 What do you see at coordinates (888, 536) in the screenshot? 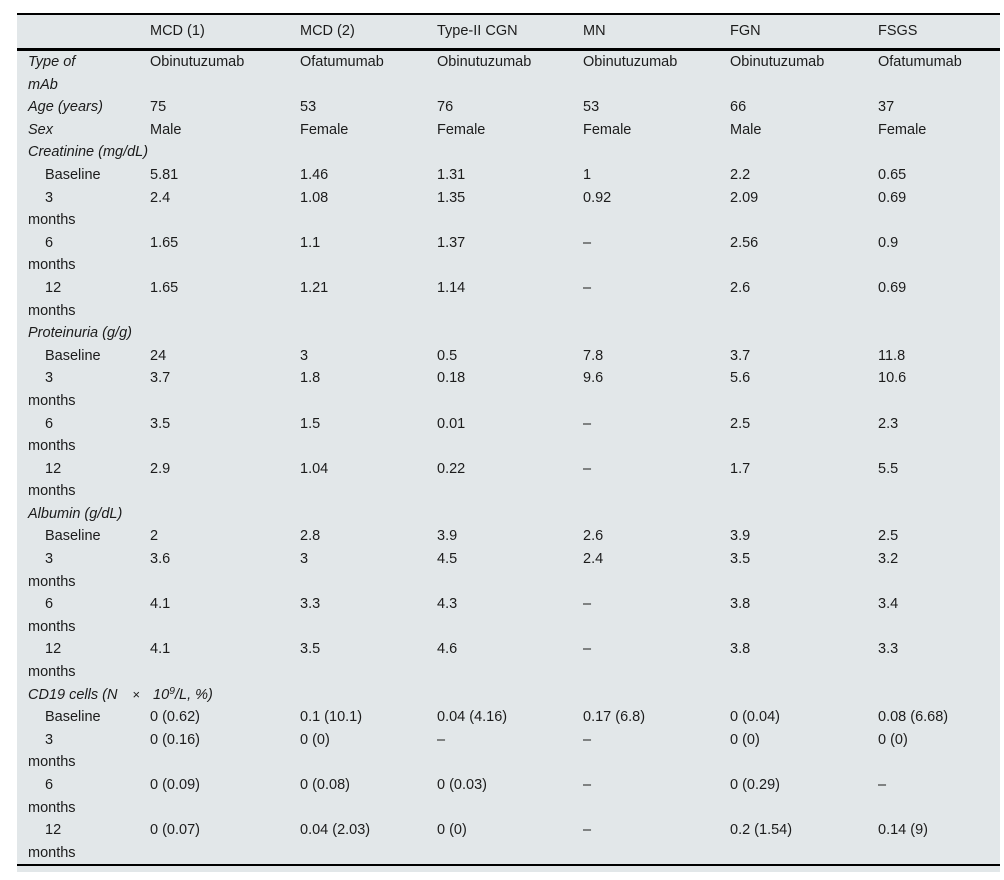
I see `value-cell: 2.5` at bounding box center [888, 536].